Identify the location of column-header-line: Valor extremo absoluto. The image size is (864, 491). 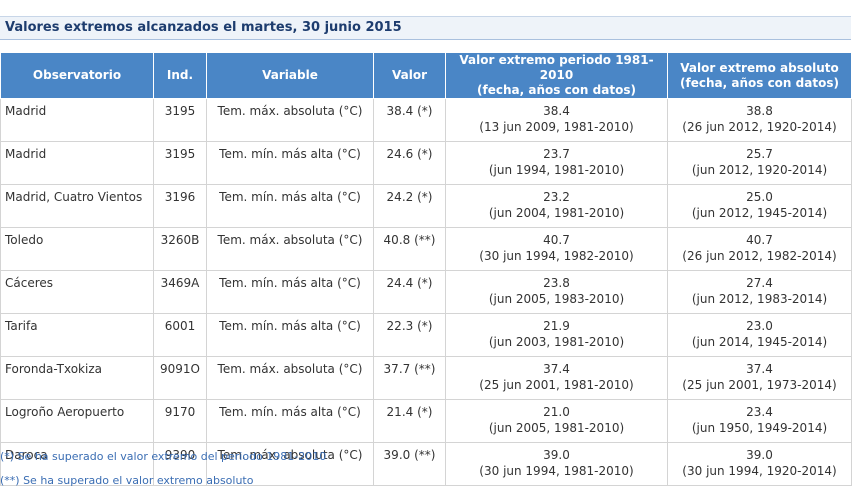
(759, 67).